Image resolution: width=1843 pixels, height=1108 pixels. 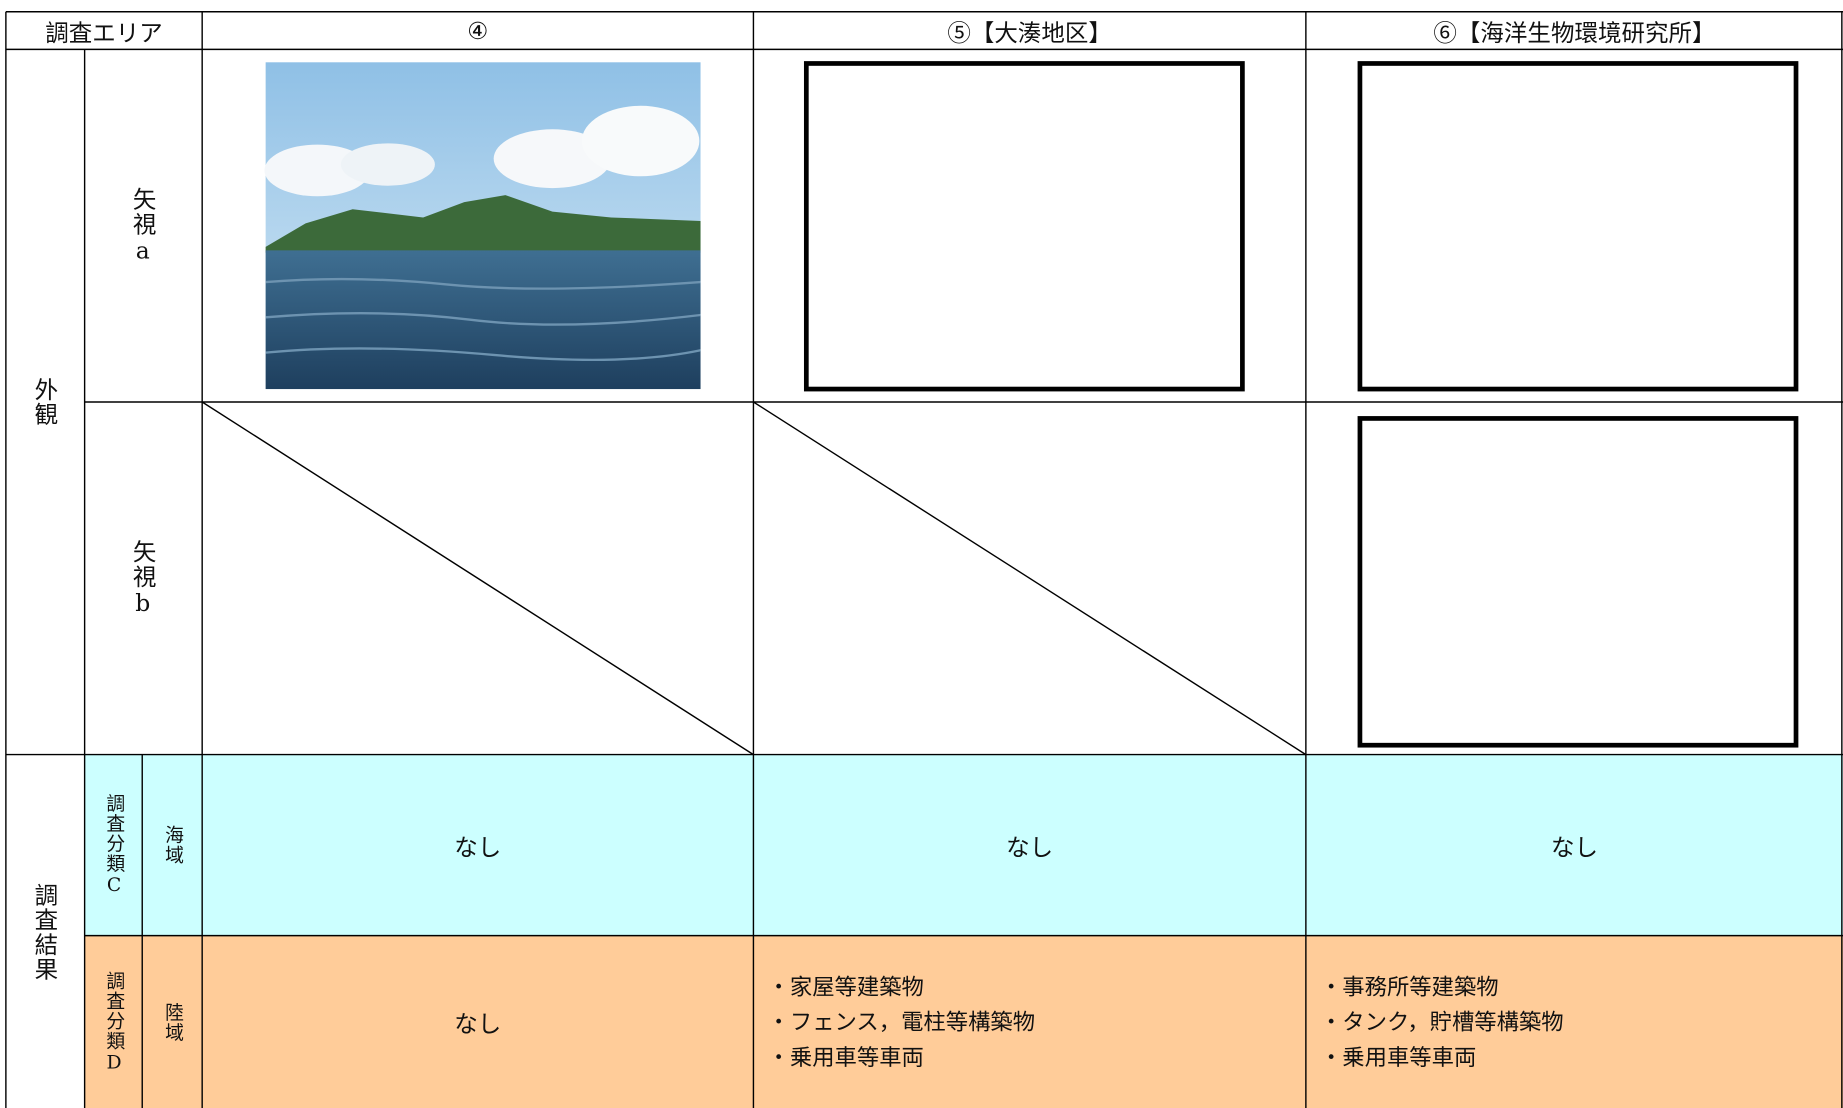 What do you see at coordinates (1441, 1022) in the screenshot?
I see `land-item: ・タンク，貯槽等構築物` at bounding box center [1441, 1022].